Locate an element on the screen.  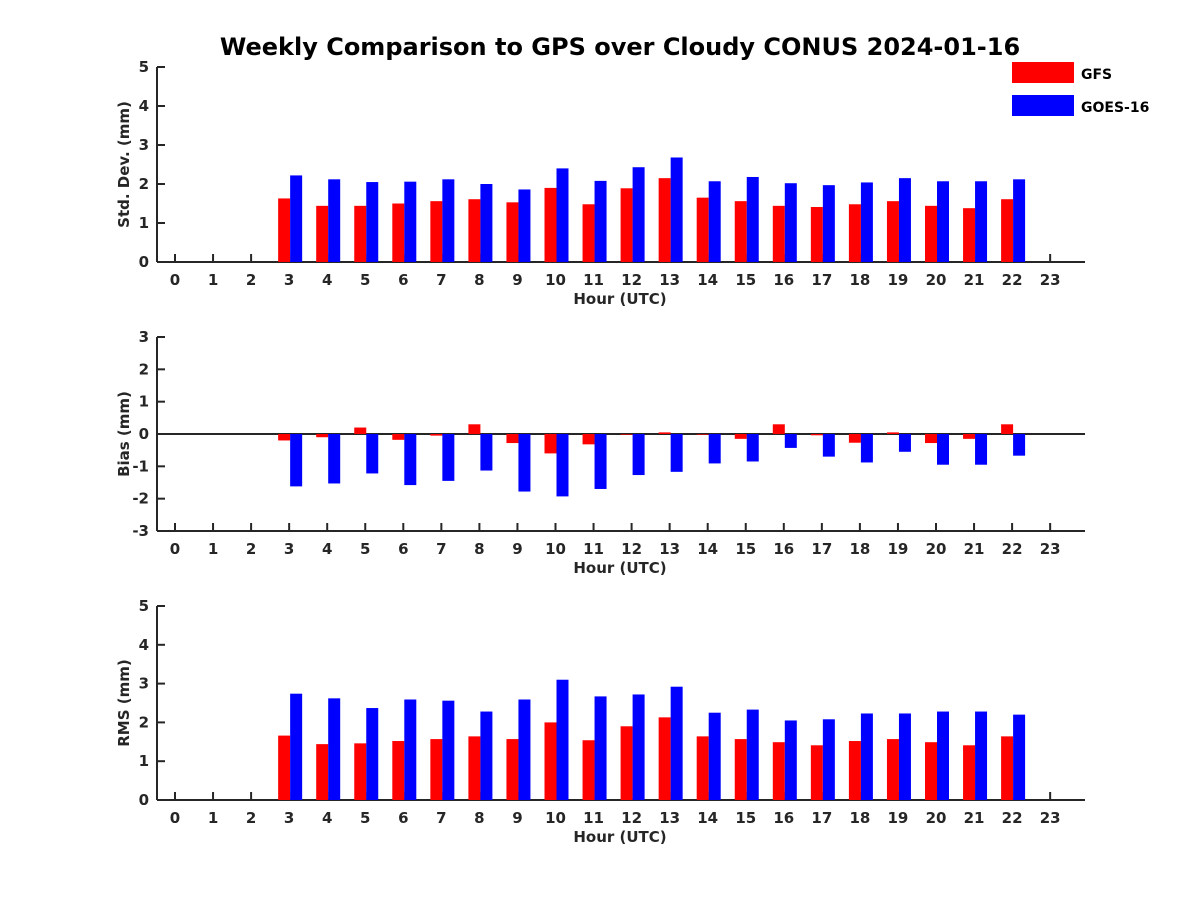
y-tick-label: -1 is located at coordinates (140, 466).